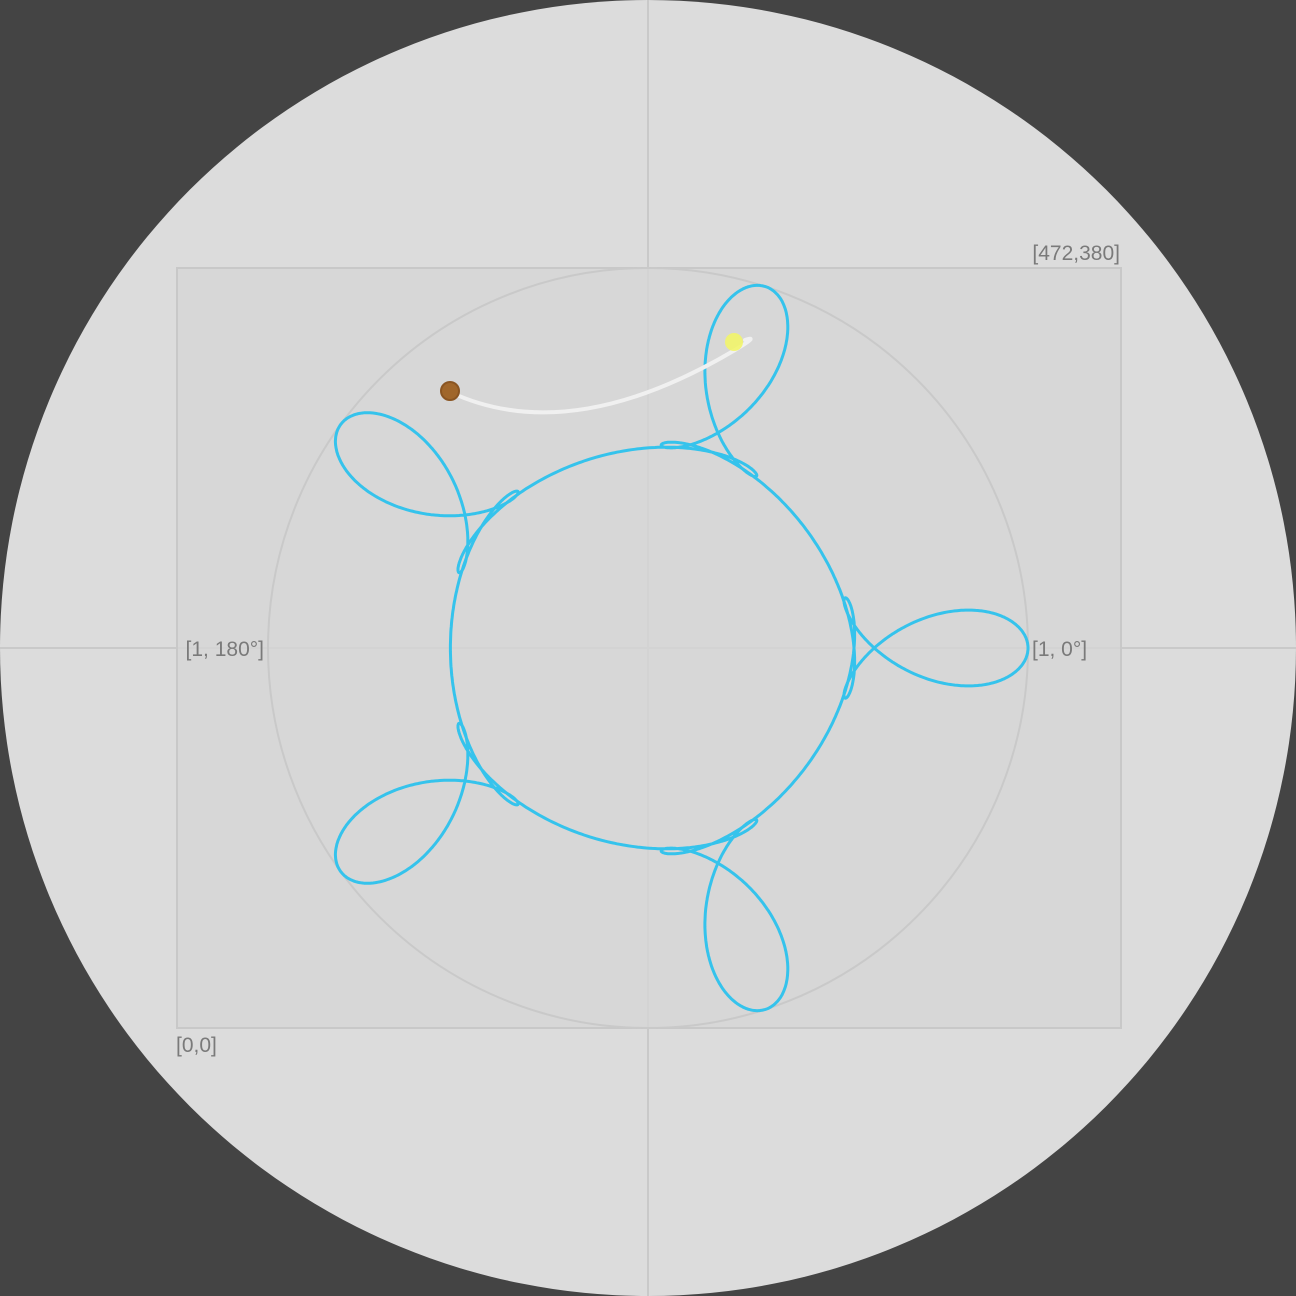 The height and width of the screenshot is (1296, 1296). What do you see at coordinates (600, 375) in the screenshot?
I see `trail-path` at bounding box center [600, 375].